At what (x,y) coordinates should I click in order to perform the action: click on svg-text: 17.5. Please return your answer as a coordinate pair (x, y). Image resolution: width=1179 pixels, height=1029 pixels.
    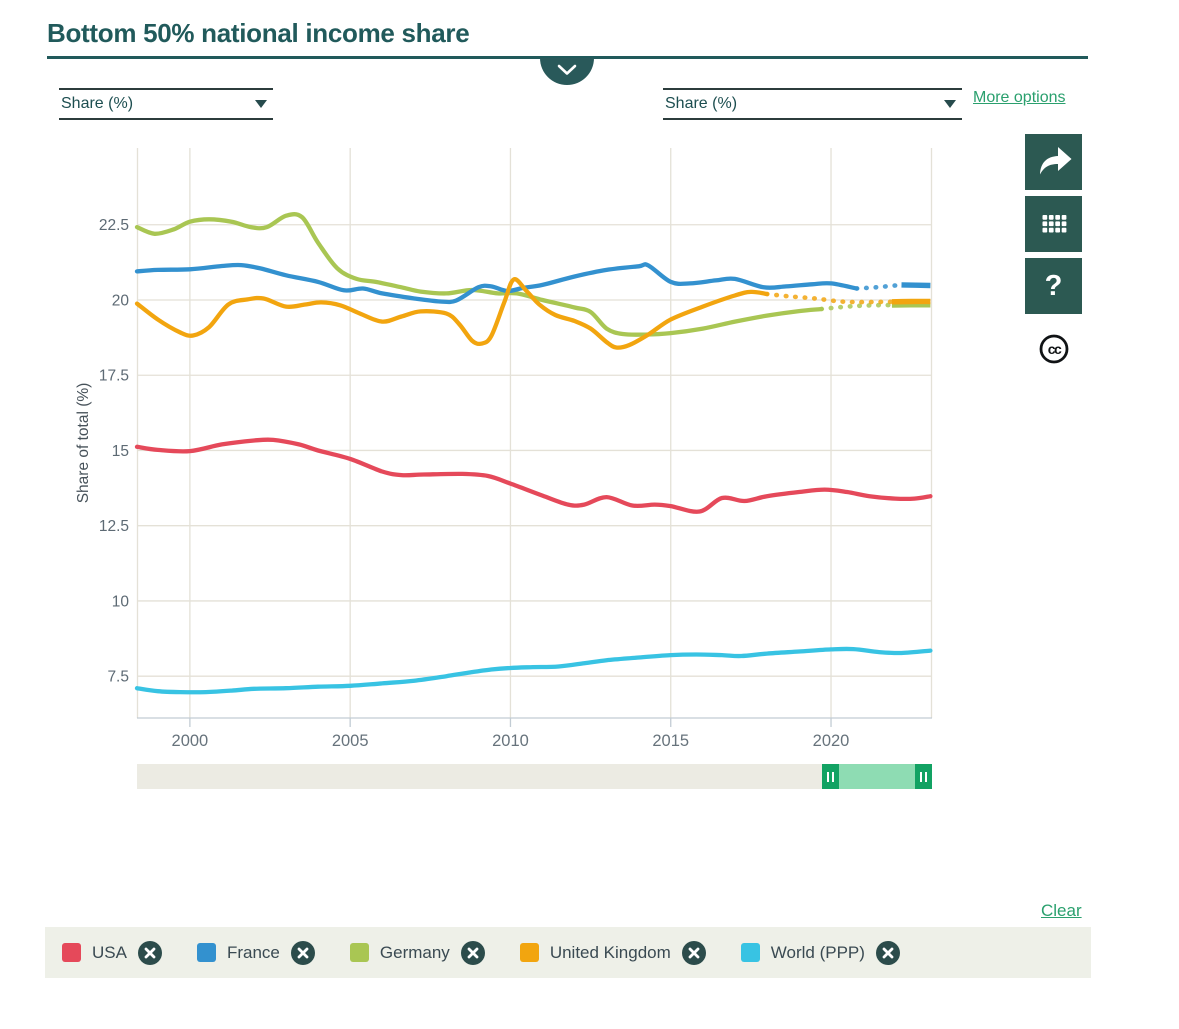
    Looking at the image, I should click on (114, 376).